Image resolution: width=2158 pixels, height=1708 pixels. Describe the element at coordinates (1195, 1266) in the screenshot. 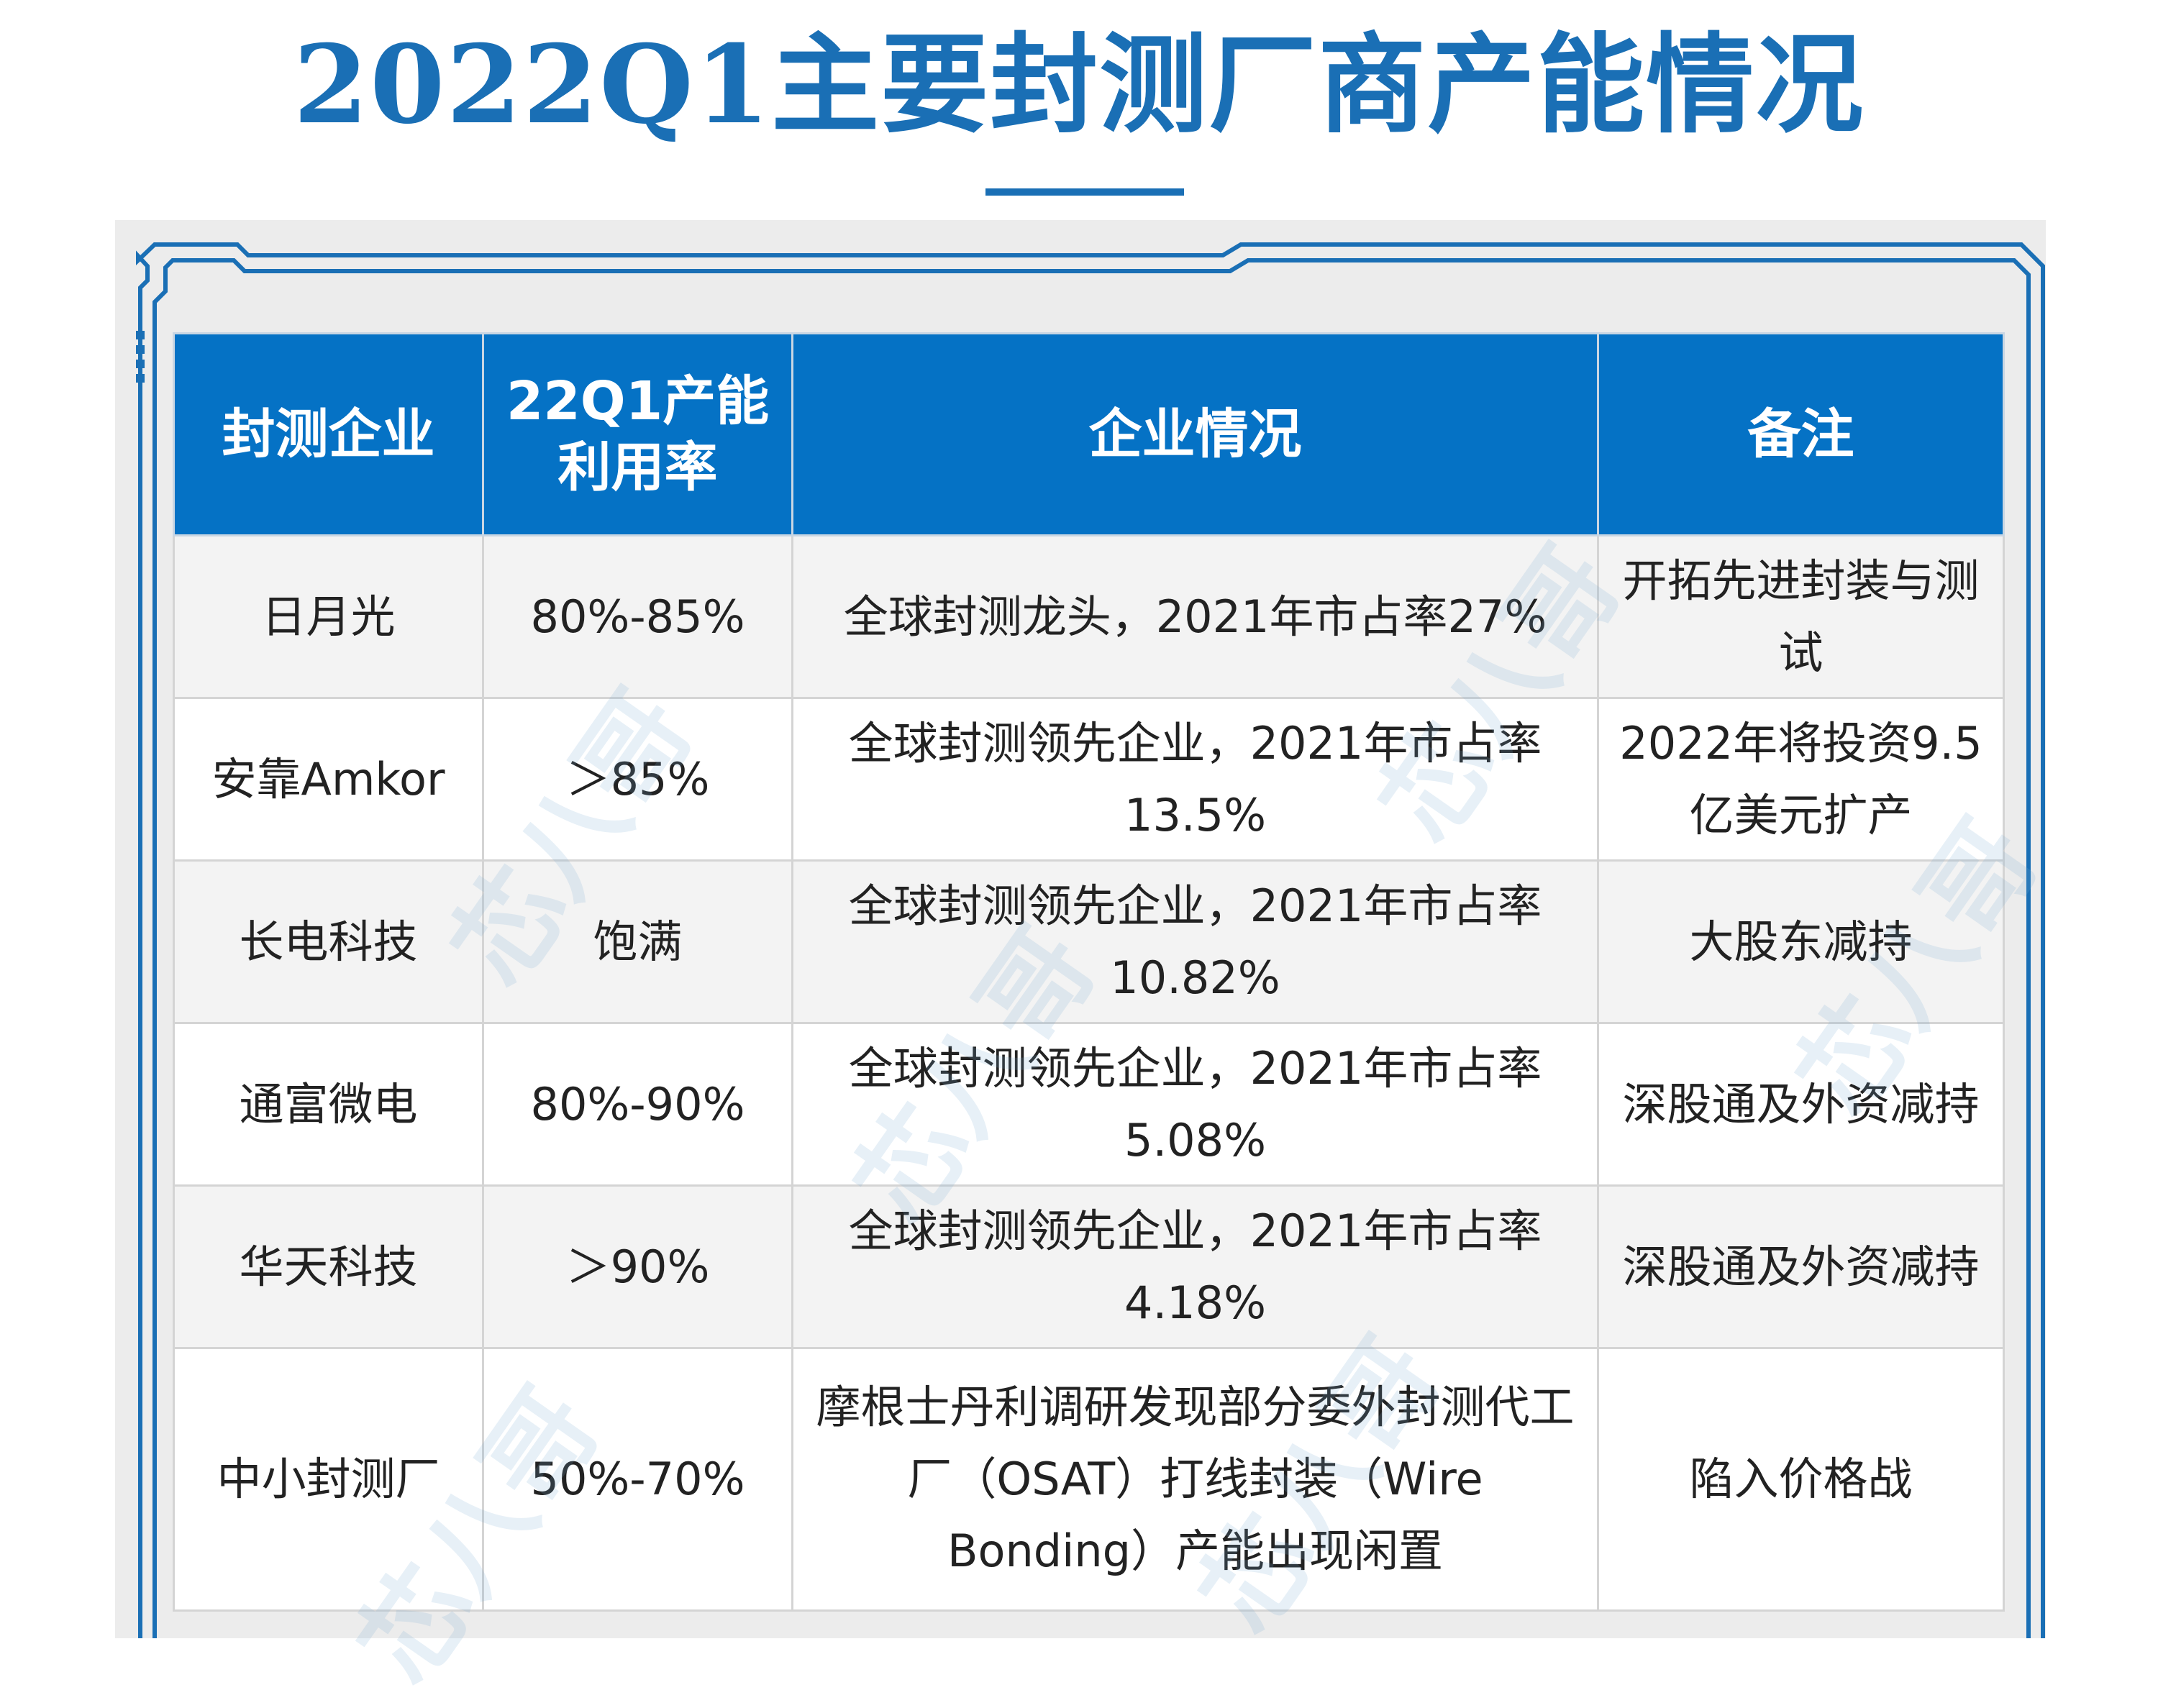

I see `cell-situation: 全球封测领先企业，2021年市占率4.18%` at that location.